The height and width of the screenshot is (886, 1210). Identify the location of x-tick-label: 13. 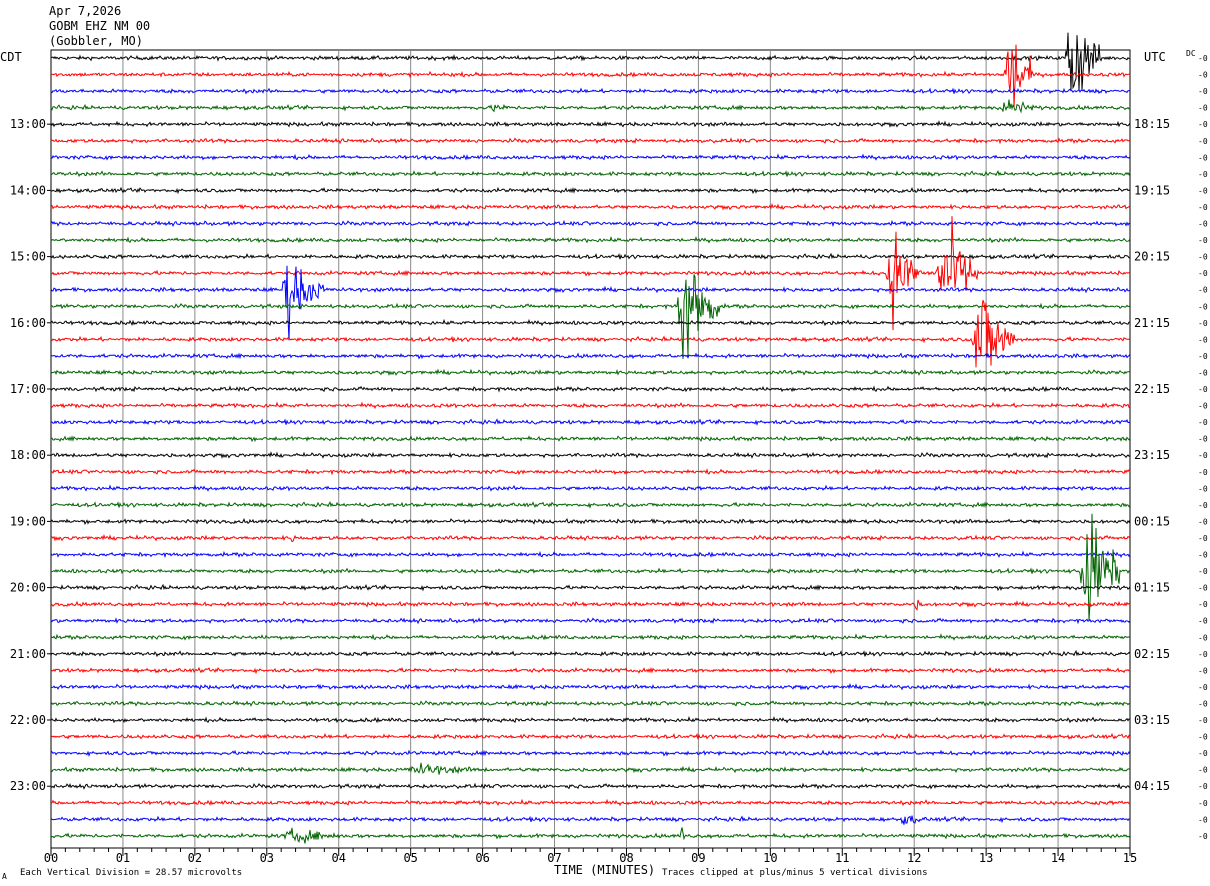
(986, 858).